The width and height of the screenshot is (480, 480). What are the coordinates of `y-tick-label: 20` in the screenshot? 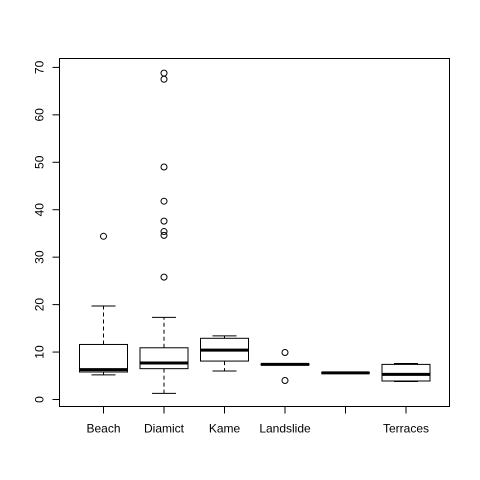 It's located at (40, 305).